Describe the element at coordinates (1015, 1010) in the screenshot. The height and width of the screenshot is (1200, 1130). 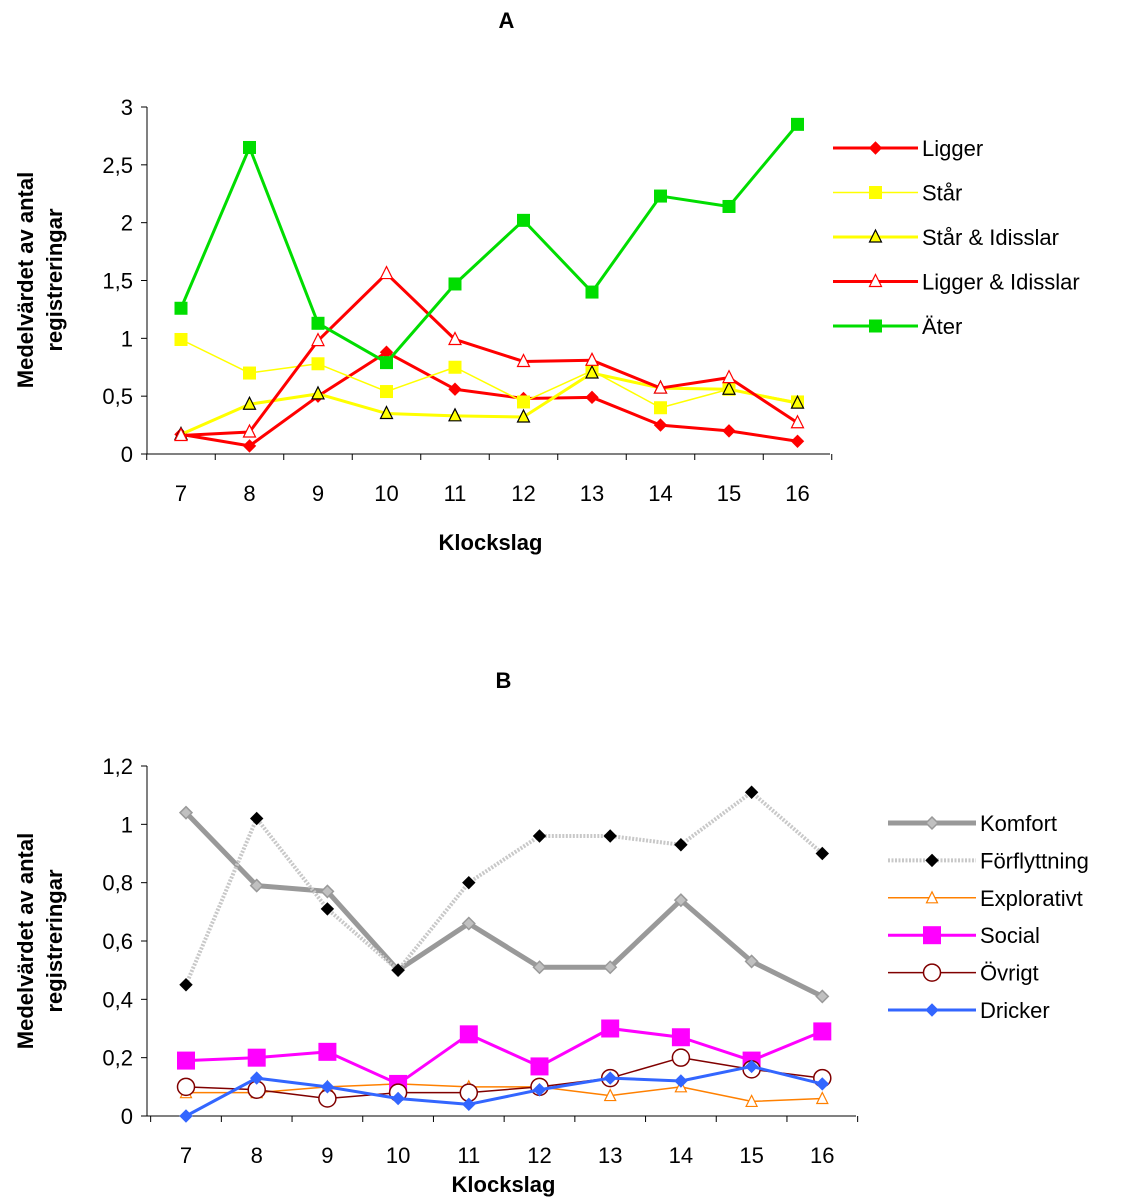
I see `legend-label: Dricker` at that location.